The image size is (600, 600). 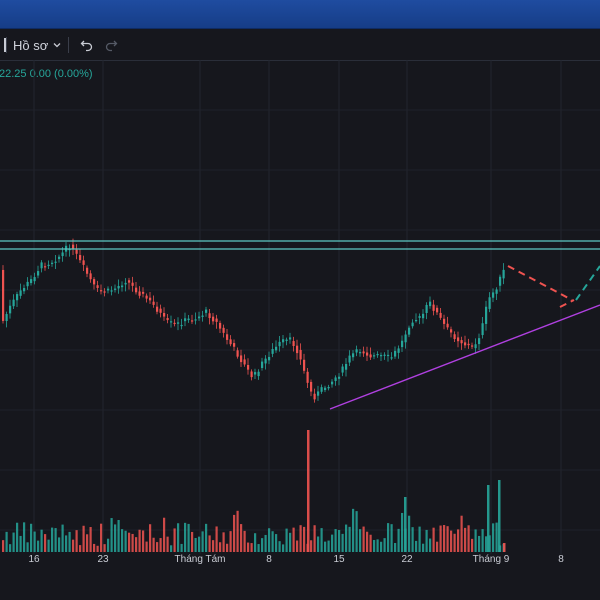 I want to click on projection-down, so click(x=567, y=303).